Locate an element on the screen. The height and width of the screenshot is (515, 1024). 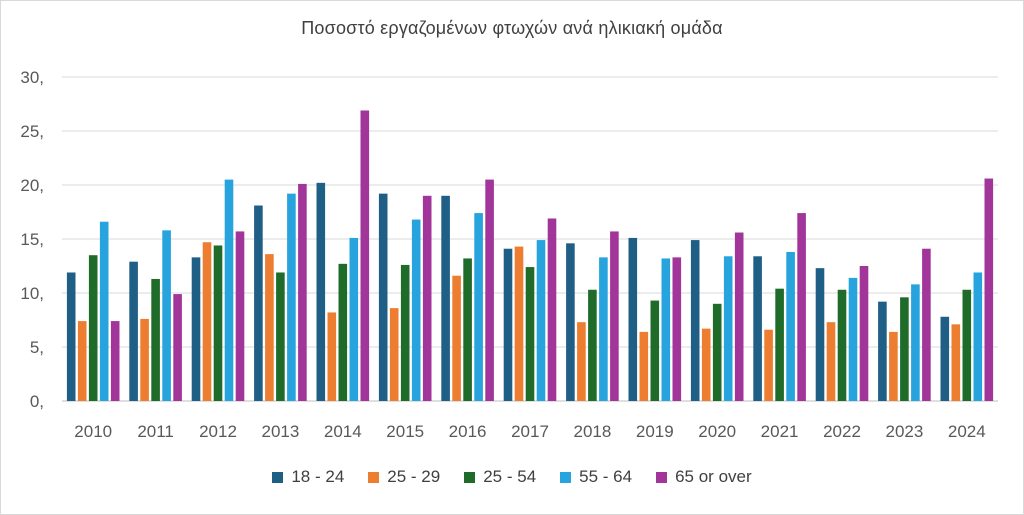
y-tick-label: 0, is located at coordinates (37, 401).